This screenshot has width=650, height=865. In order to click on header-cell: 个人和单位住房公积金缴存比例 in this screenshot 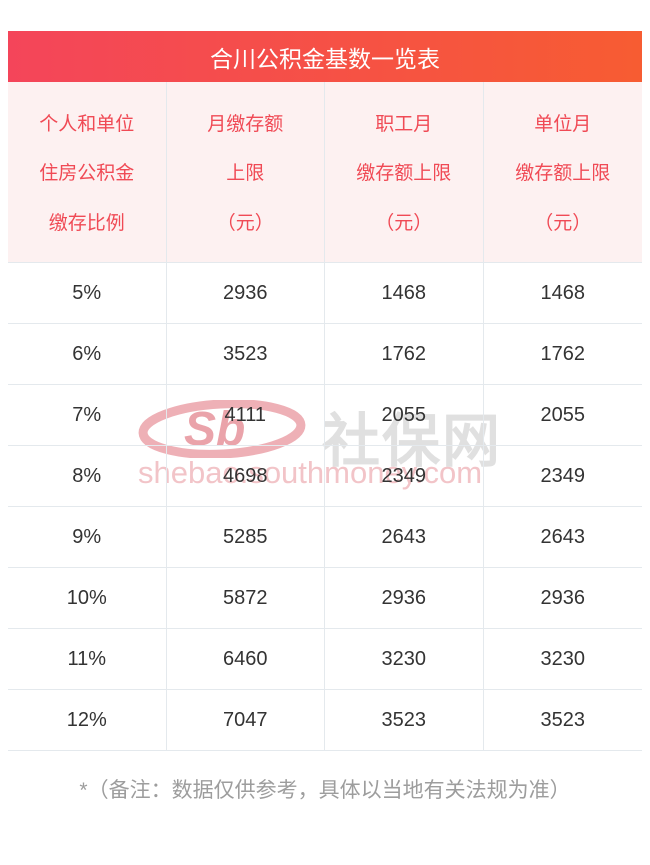, I will do `click(87, 172)`.